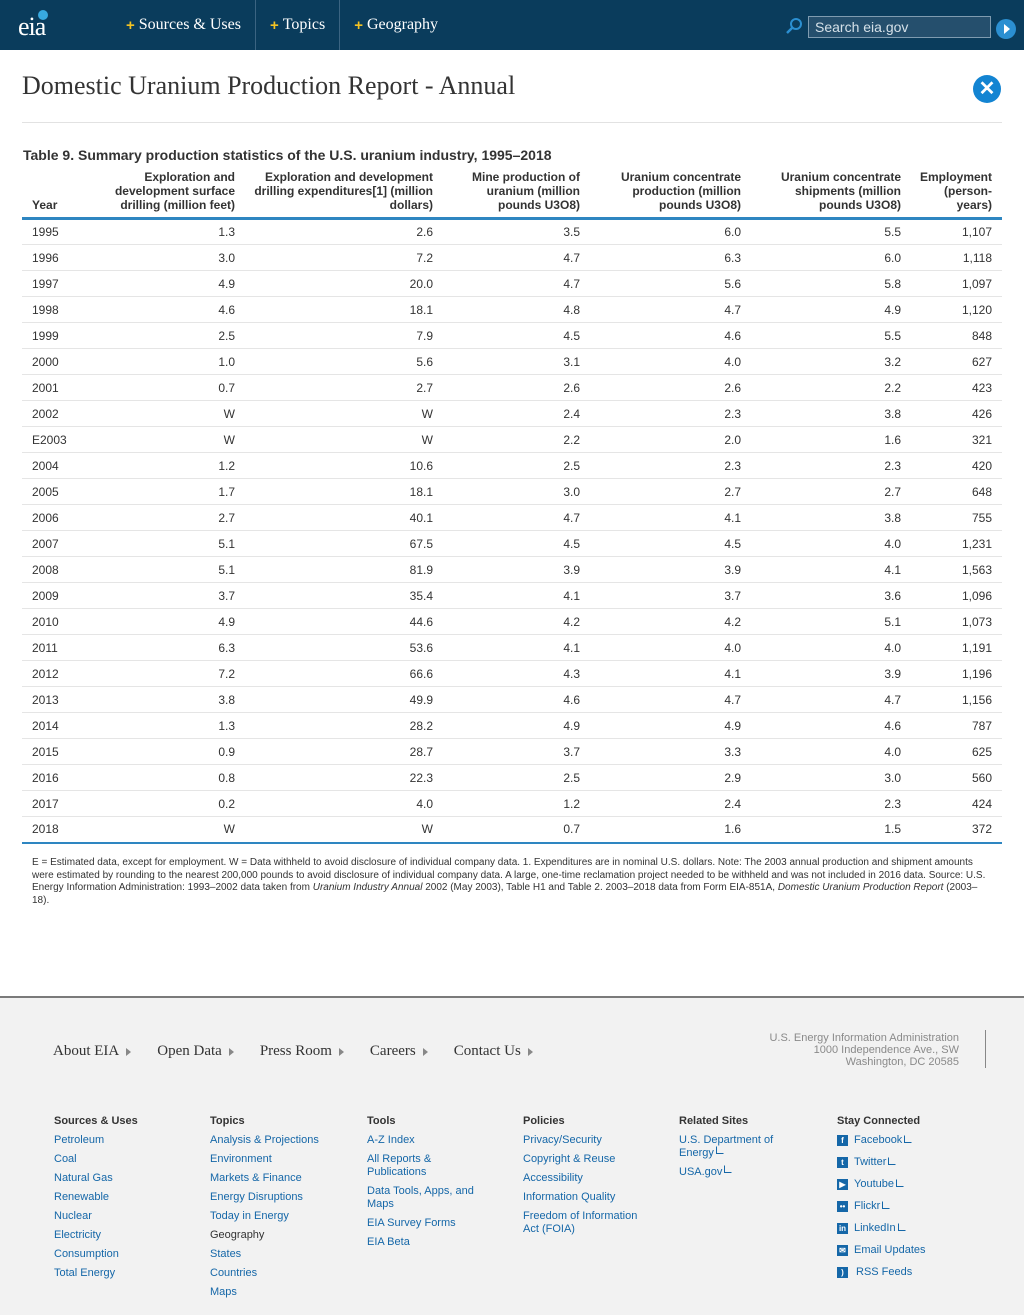 This screenshot has width=1024, height=1315. I want to click on table-cell: 1,231, so click(956, 543).